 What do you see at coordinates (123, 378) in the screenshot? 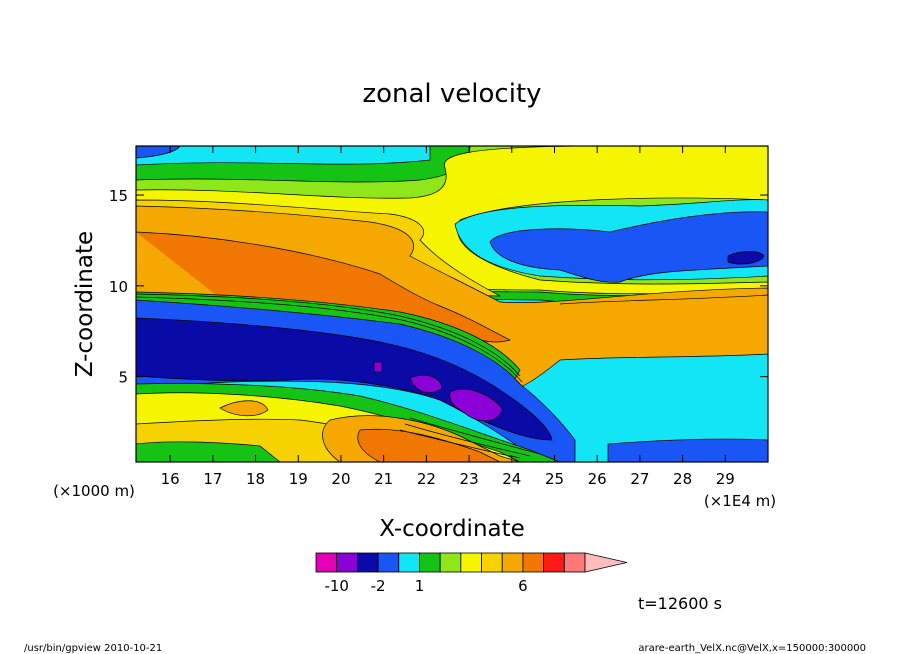
I see `y-tick-label: 5` at bounding box center [123, 378].